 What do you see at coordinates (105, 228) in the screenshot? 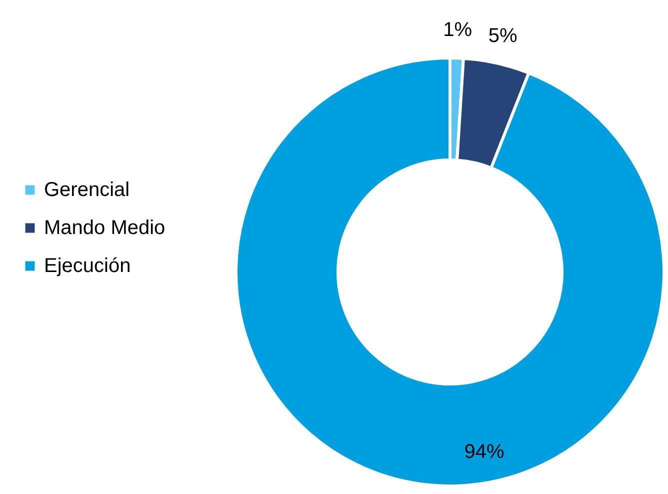
I see `legend-label: Mando Medio` at bounding box center [105, 228].